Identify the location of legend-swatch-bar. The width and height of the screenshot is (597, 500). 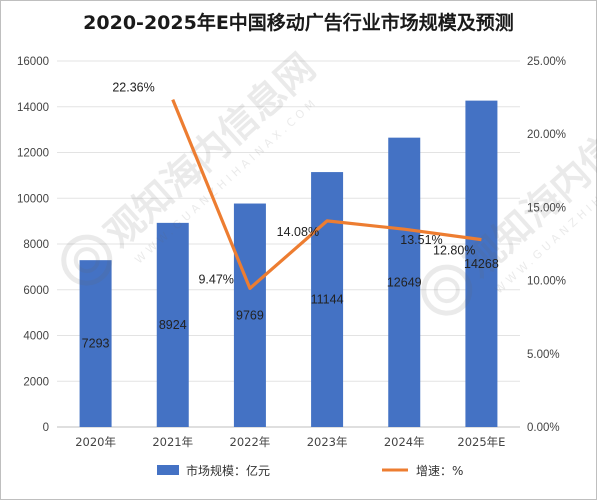
(168, 470).